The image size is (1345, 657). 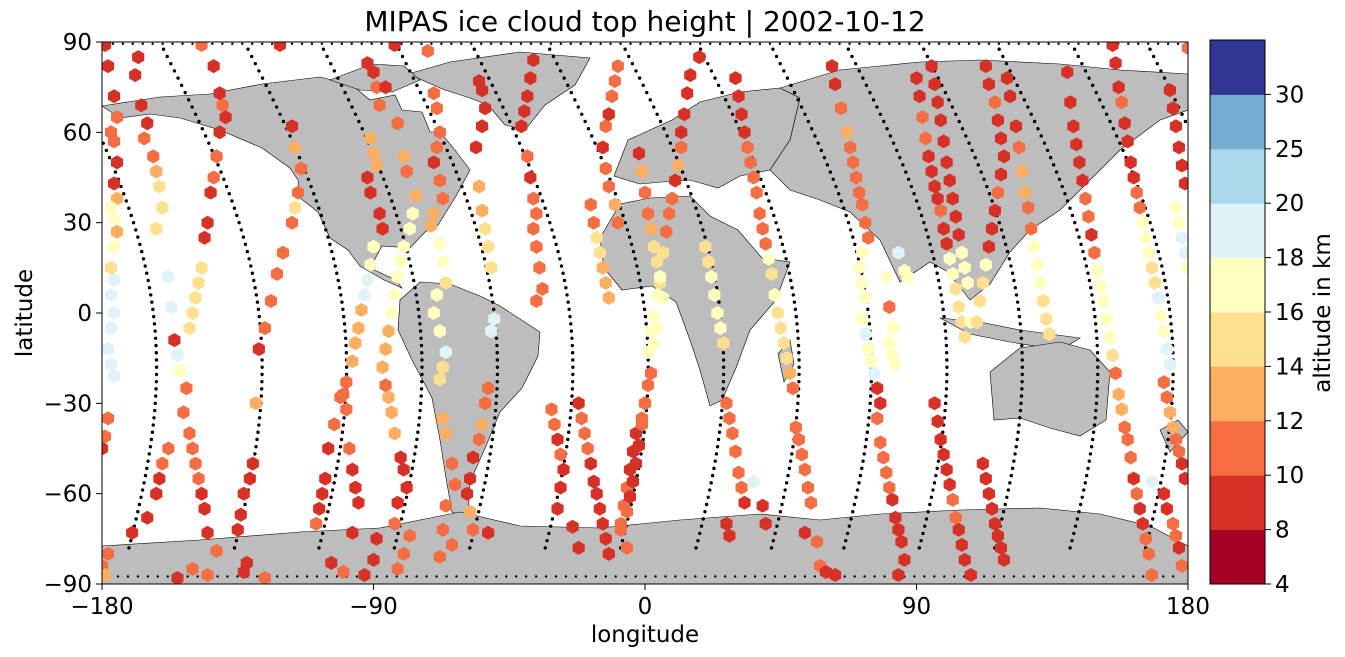 What do you see at coordinates (1188, 607) in the screenshot?
I see `x-tick-label: 180` at bounding box center [1188, 607].